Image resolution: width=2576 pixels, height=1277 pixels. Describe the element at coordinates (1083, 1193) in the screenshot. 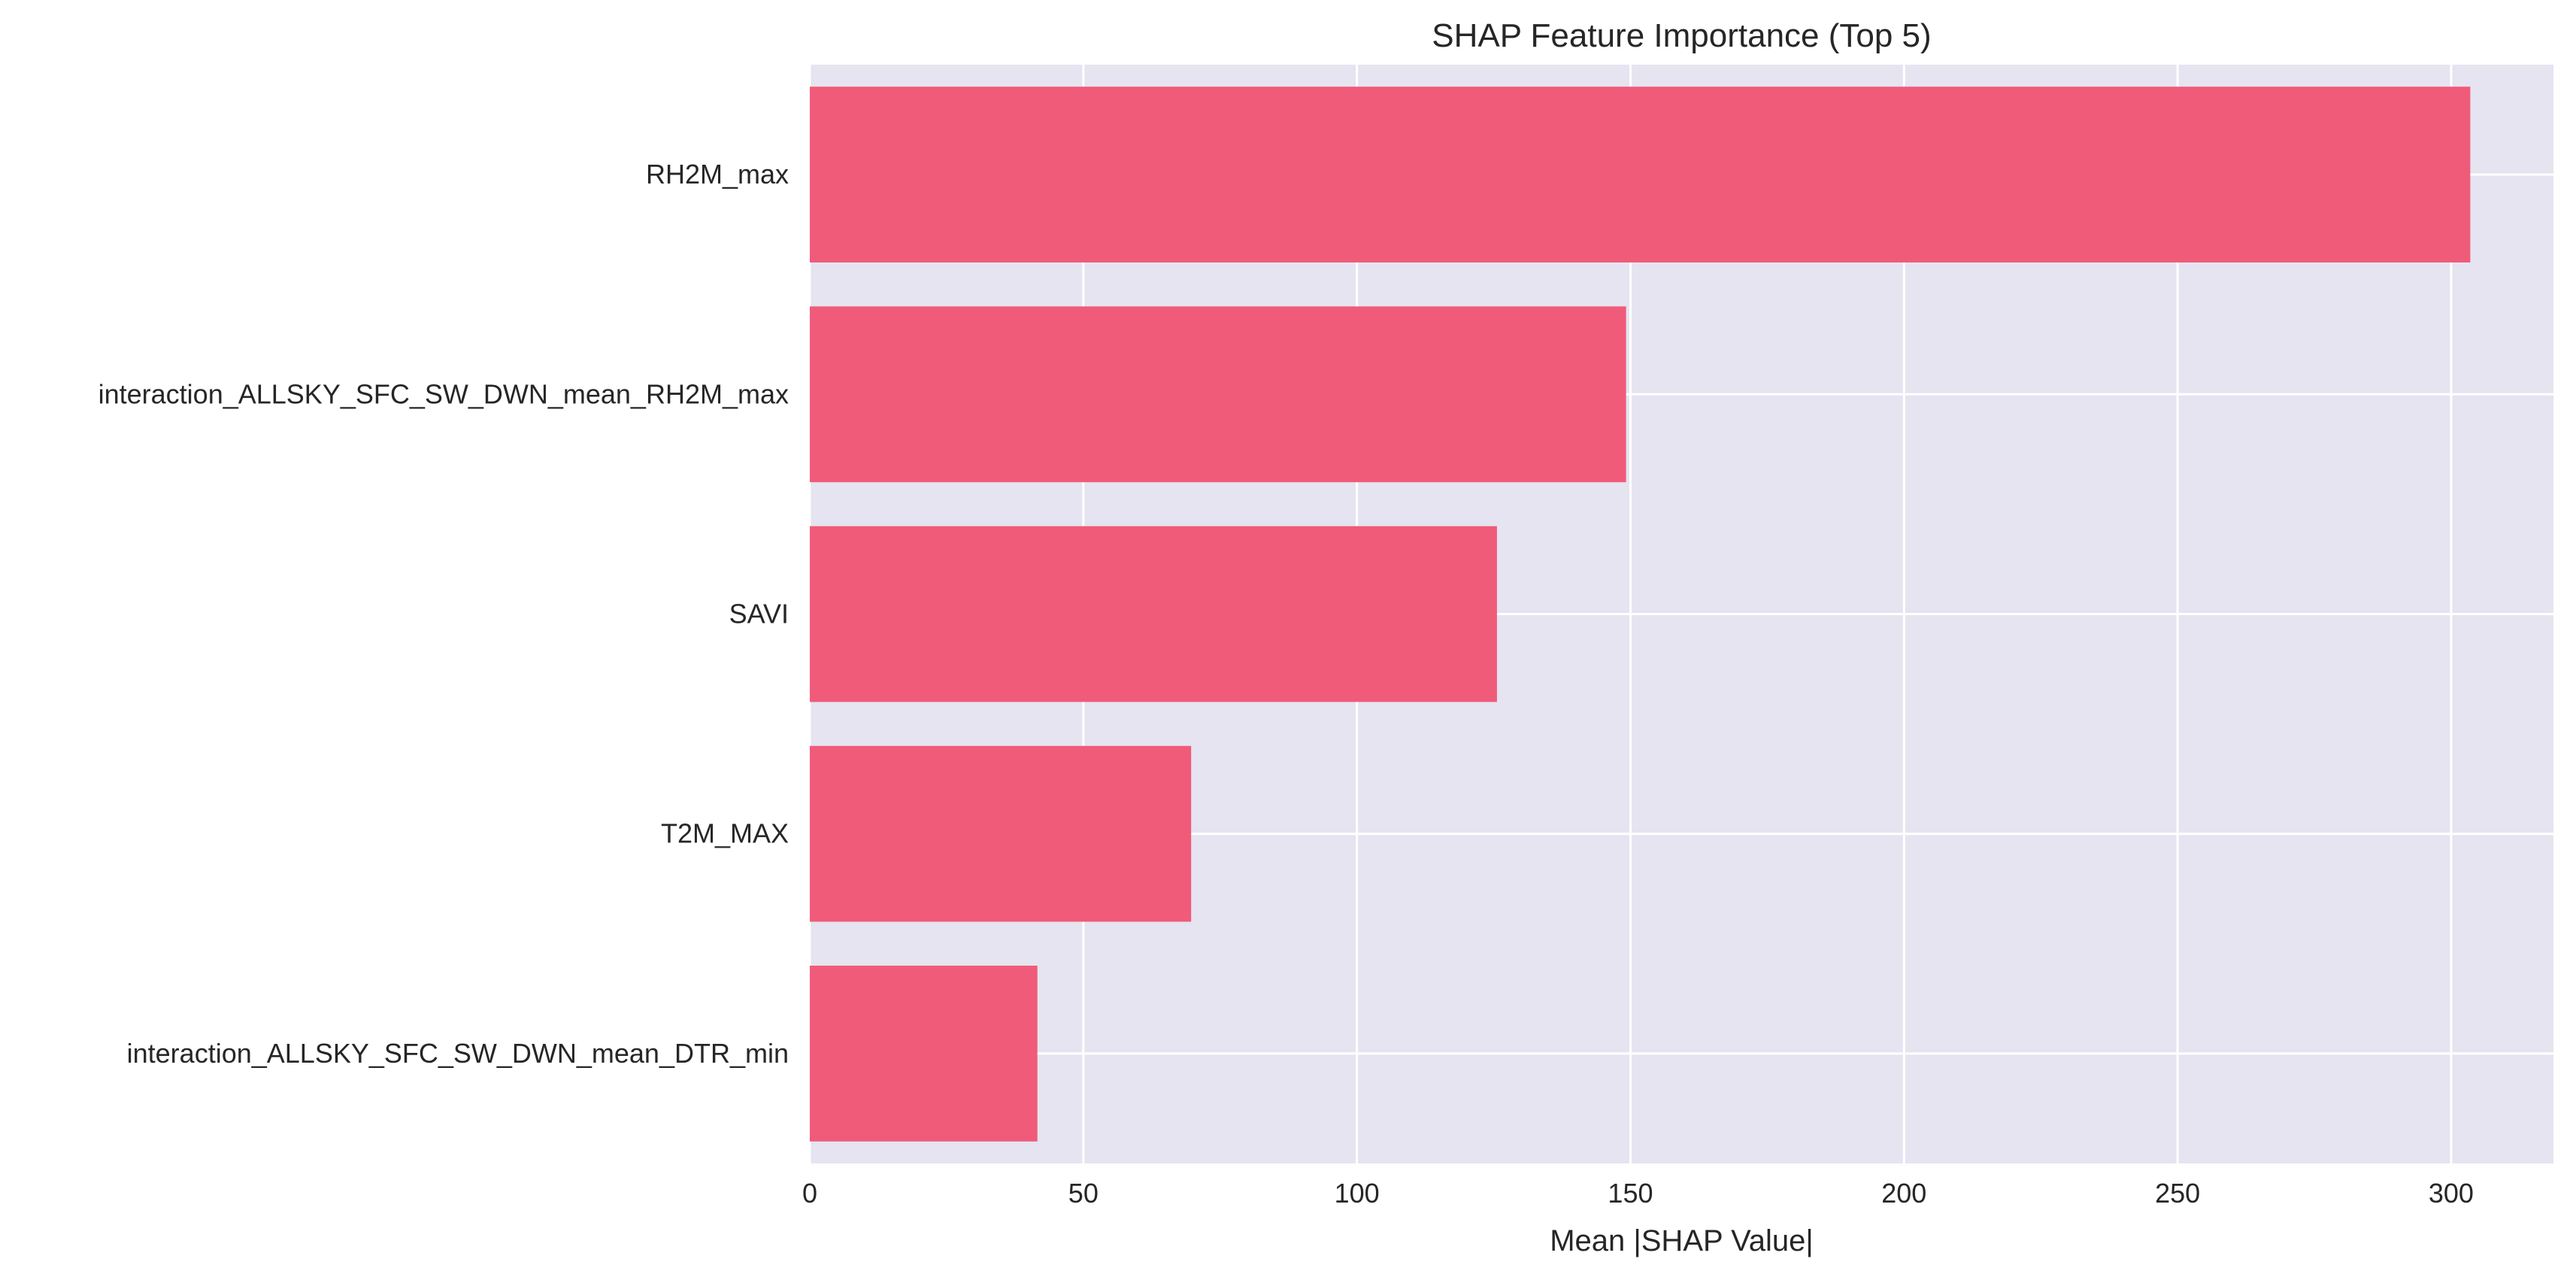

I see `x-tick-label: 50` at that location.